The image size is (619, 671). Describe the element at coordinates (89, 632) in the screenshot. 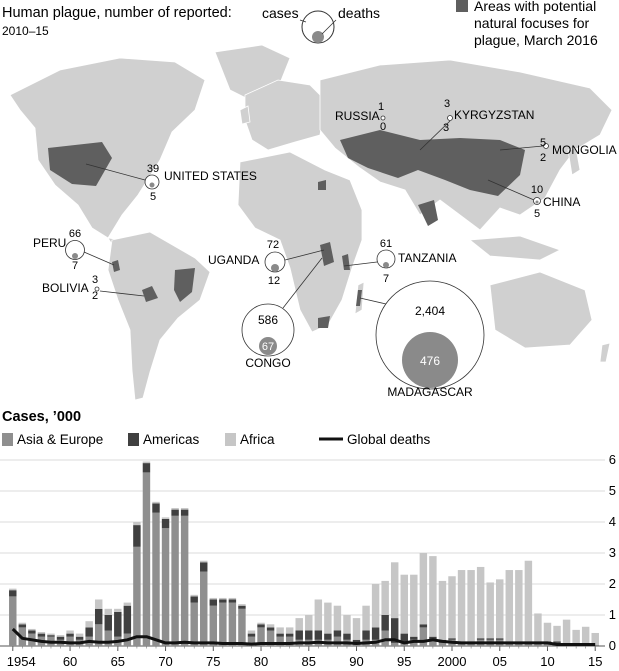

I see `bar-1962-s1` at that location.